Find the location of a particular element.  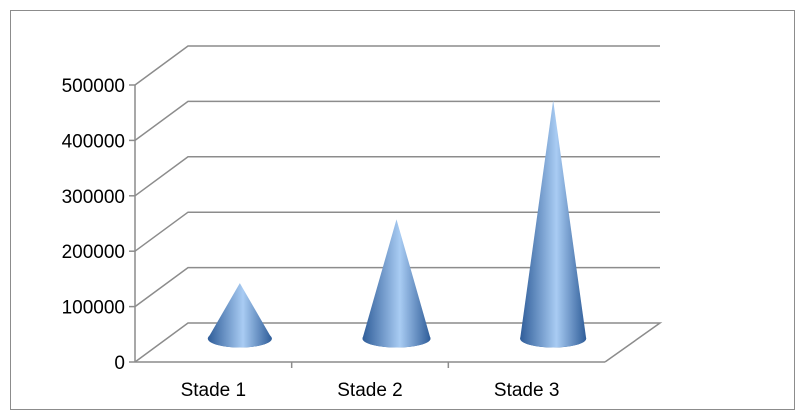

y-tick-label: 200000 is located at coordinates (93, 252).